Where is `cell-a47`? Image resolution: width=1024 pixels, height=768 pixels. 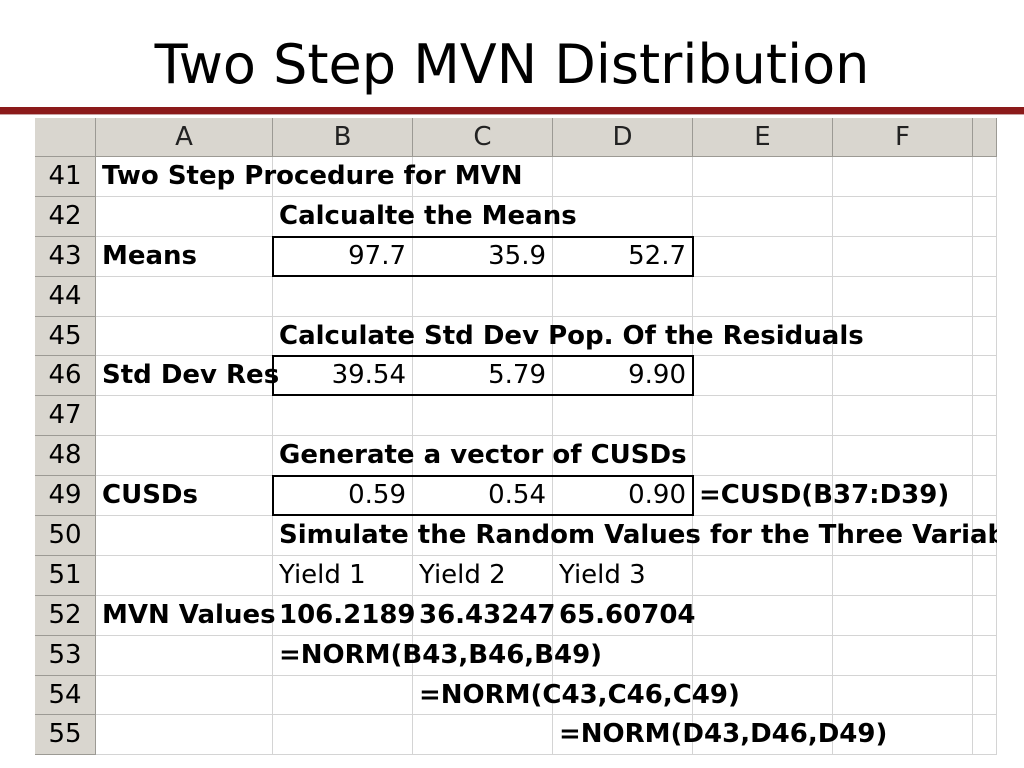 cell-a47 is located at coordinates (184, 416).